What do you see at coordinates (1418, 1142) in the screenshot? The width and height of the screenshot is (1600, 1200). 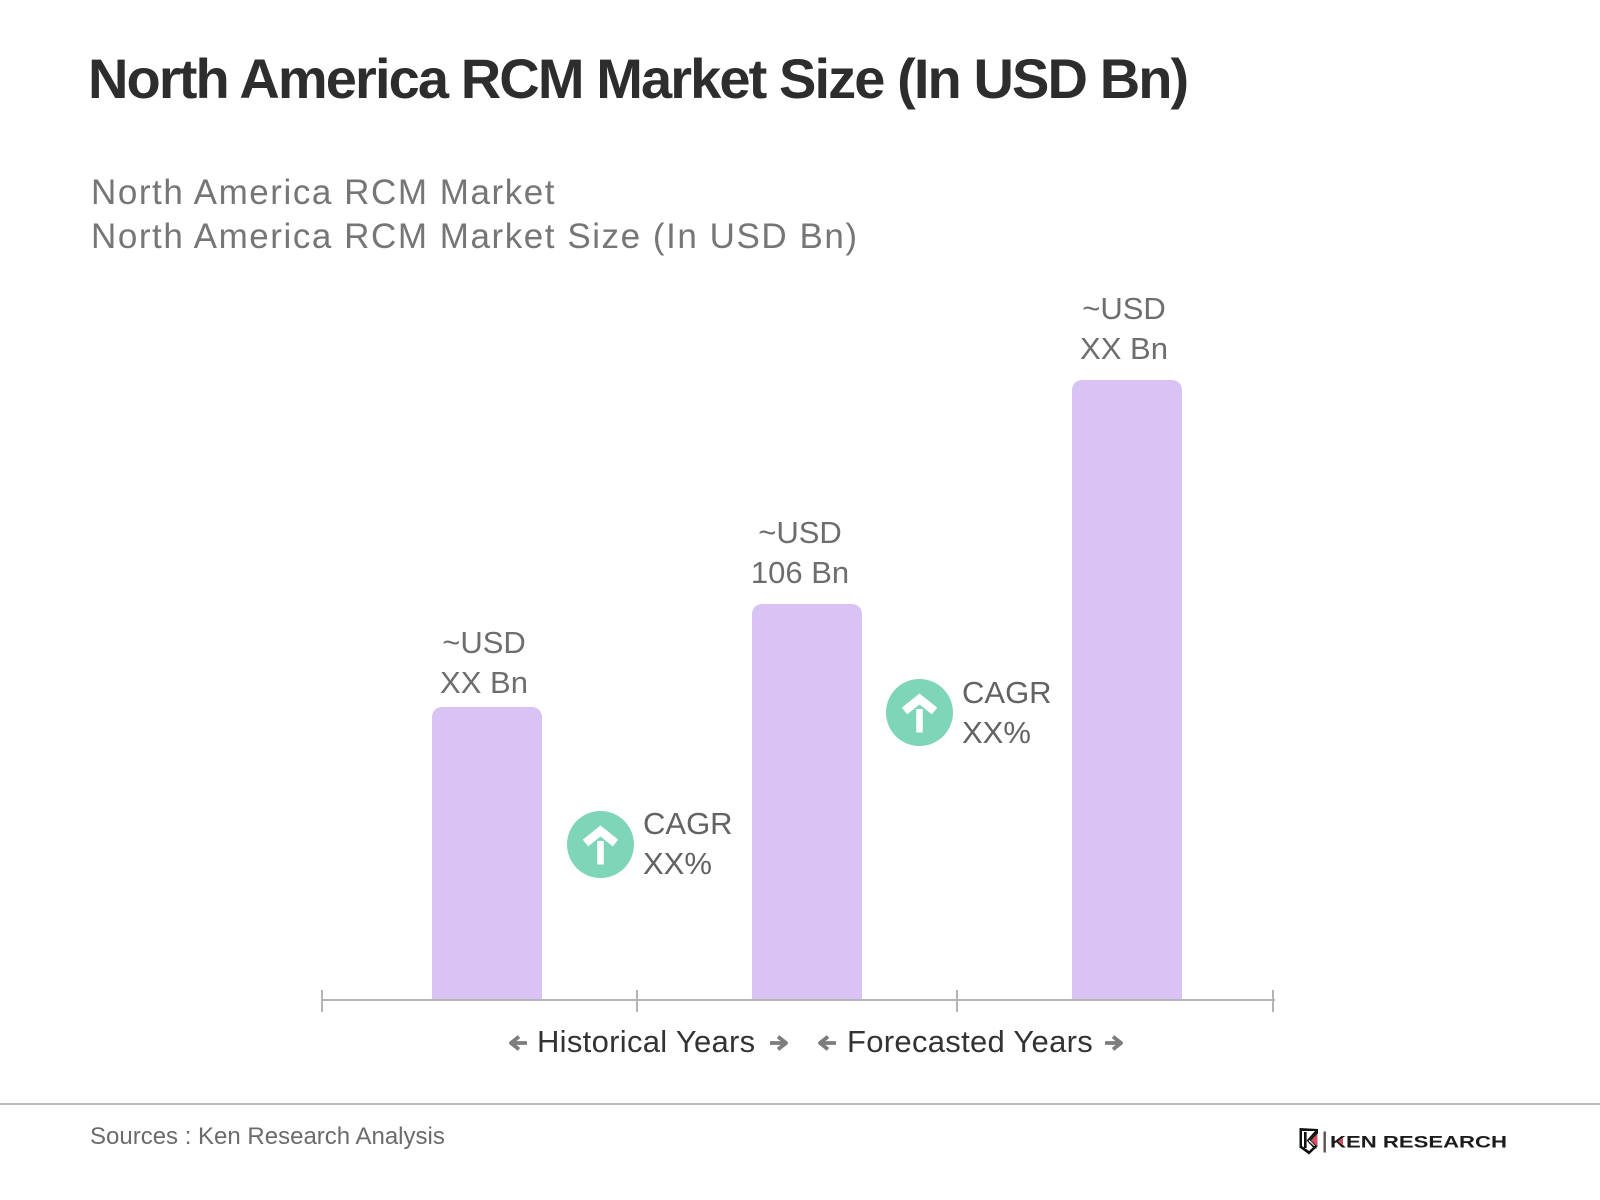 I see `svg-text: KEN RESEARCH` at bounding box center [1418, 1142].